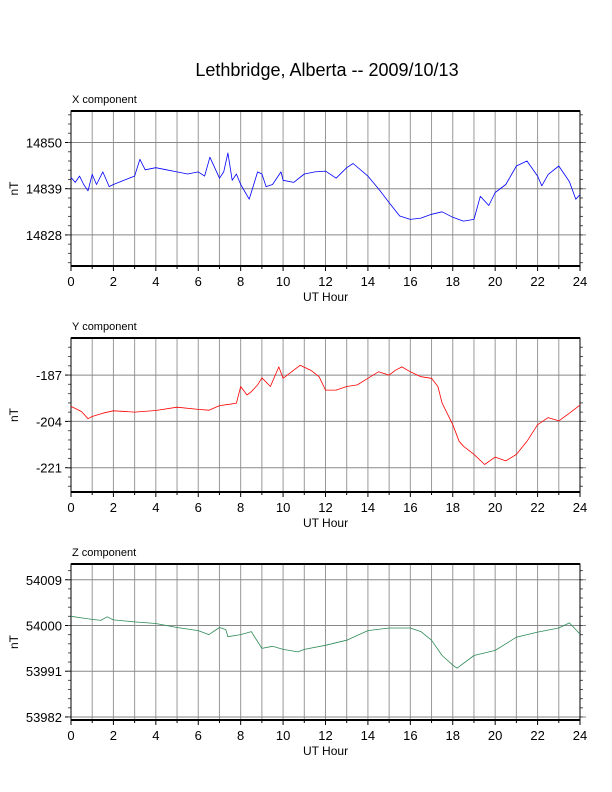  What do you see at coordinates (326, 70) in the screenshot?
I see `chart-title: Lethbridge, Alberta -- 2009/10/13` at bounding box center [326, 70].